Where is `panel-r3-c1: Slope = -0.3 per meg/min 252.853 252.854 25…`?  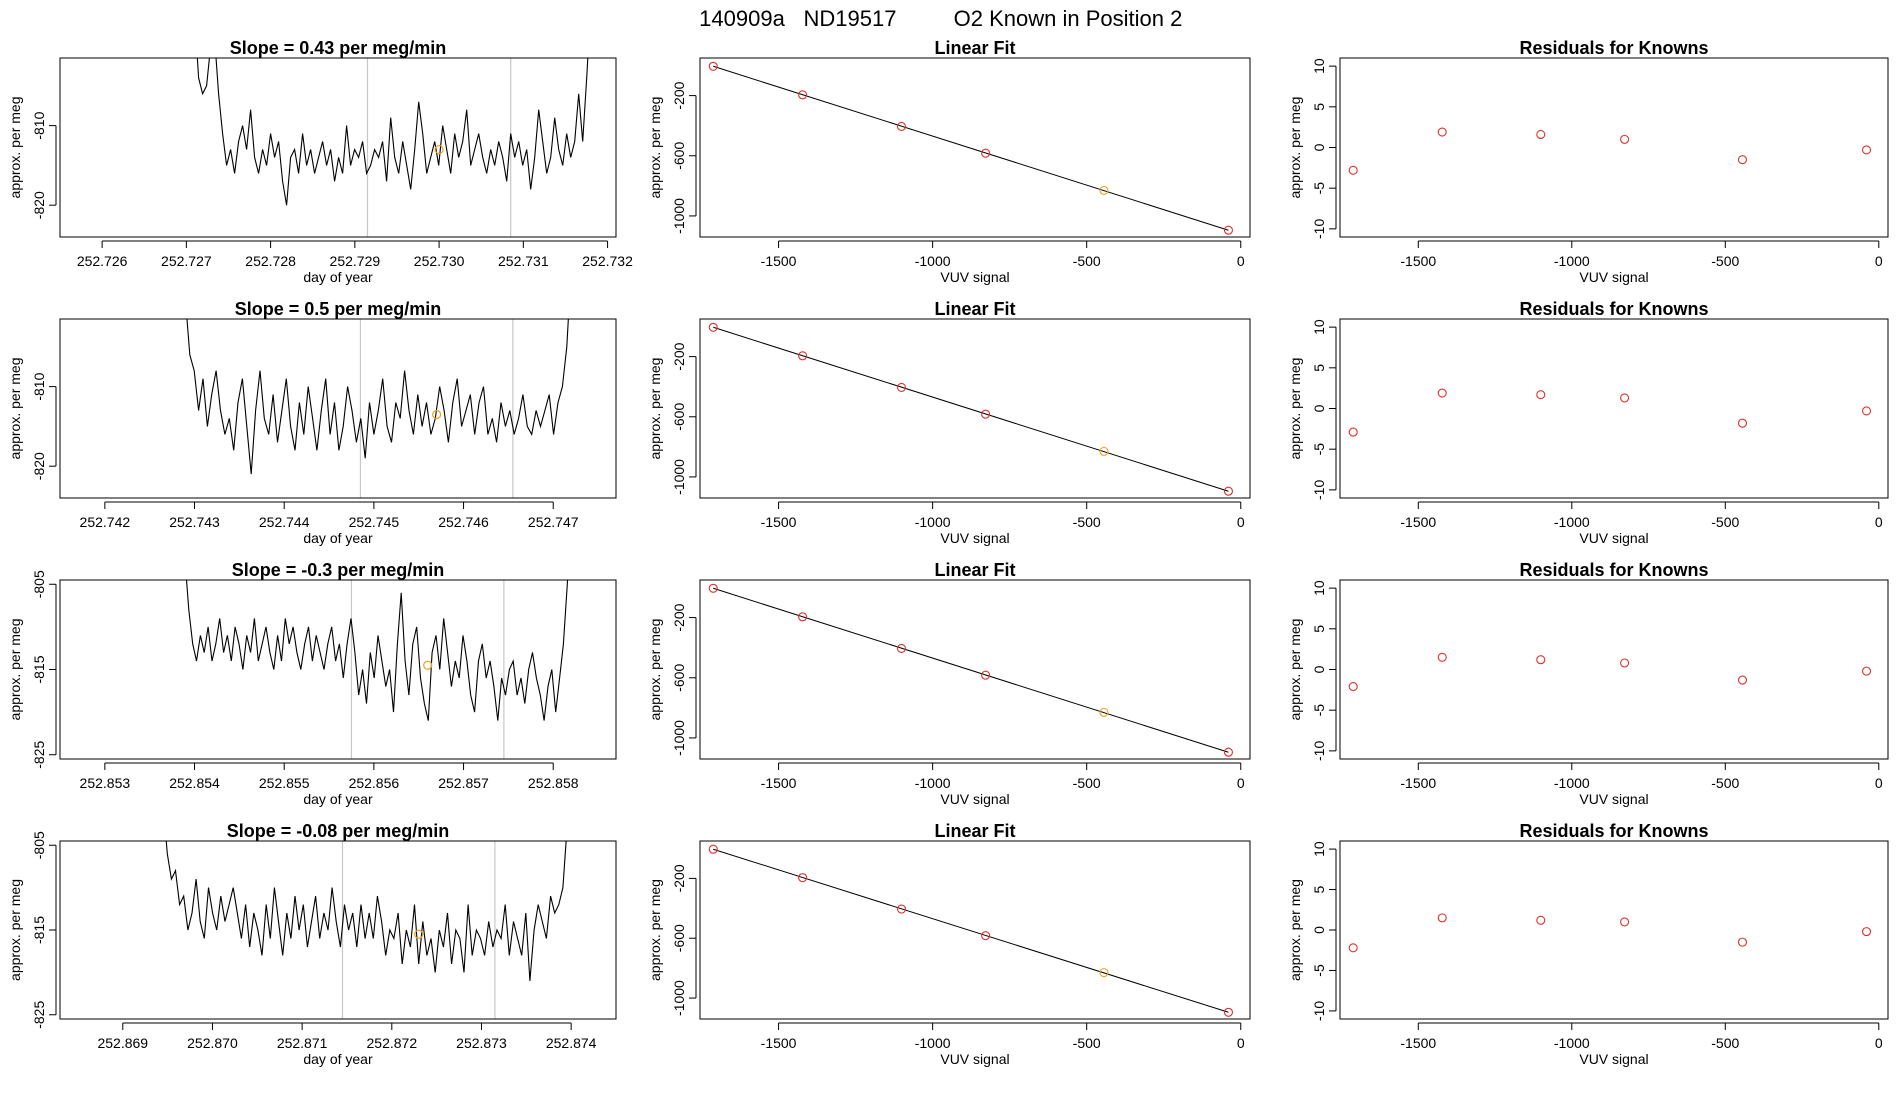
panel-r3-c1: Slope = -0.3 per meg/min 252.853 252.854 25… is located at coordinates (312, 683).